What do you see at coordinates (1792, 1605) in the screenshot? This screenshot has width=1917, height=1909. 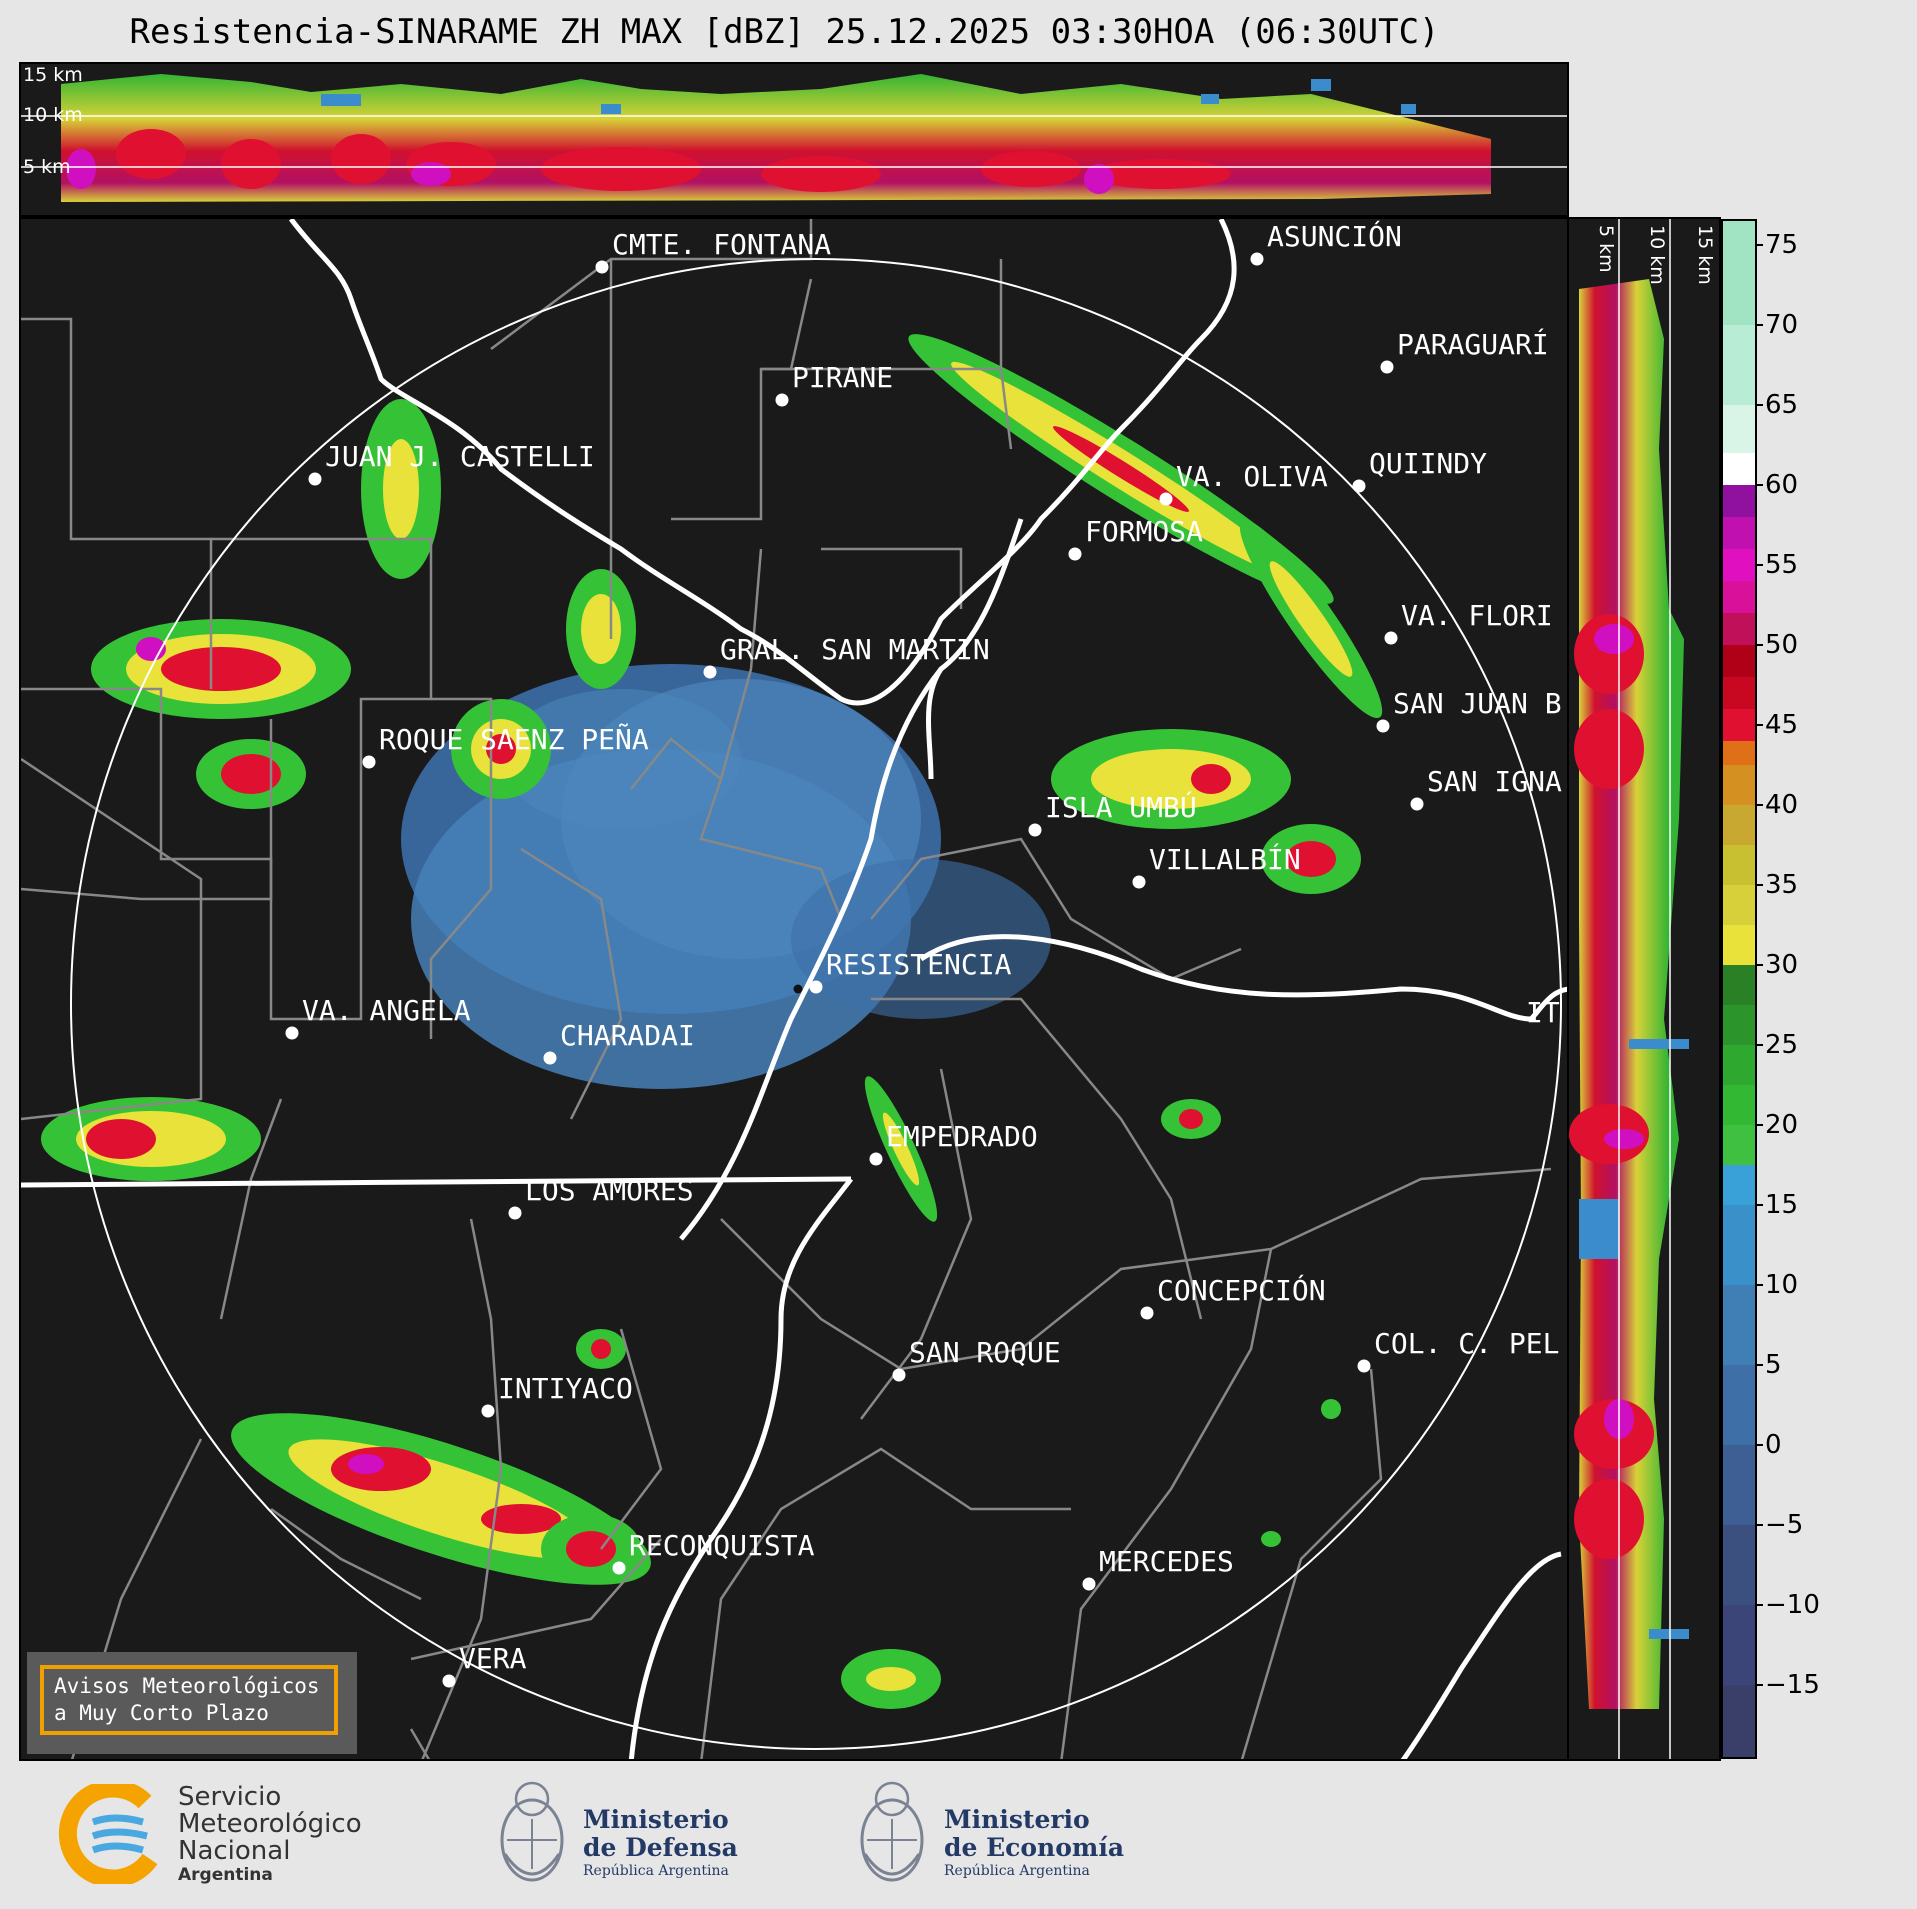 I see `colorbar-tick-label: −10` at bounding box center [1792, 1605].